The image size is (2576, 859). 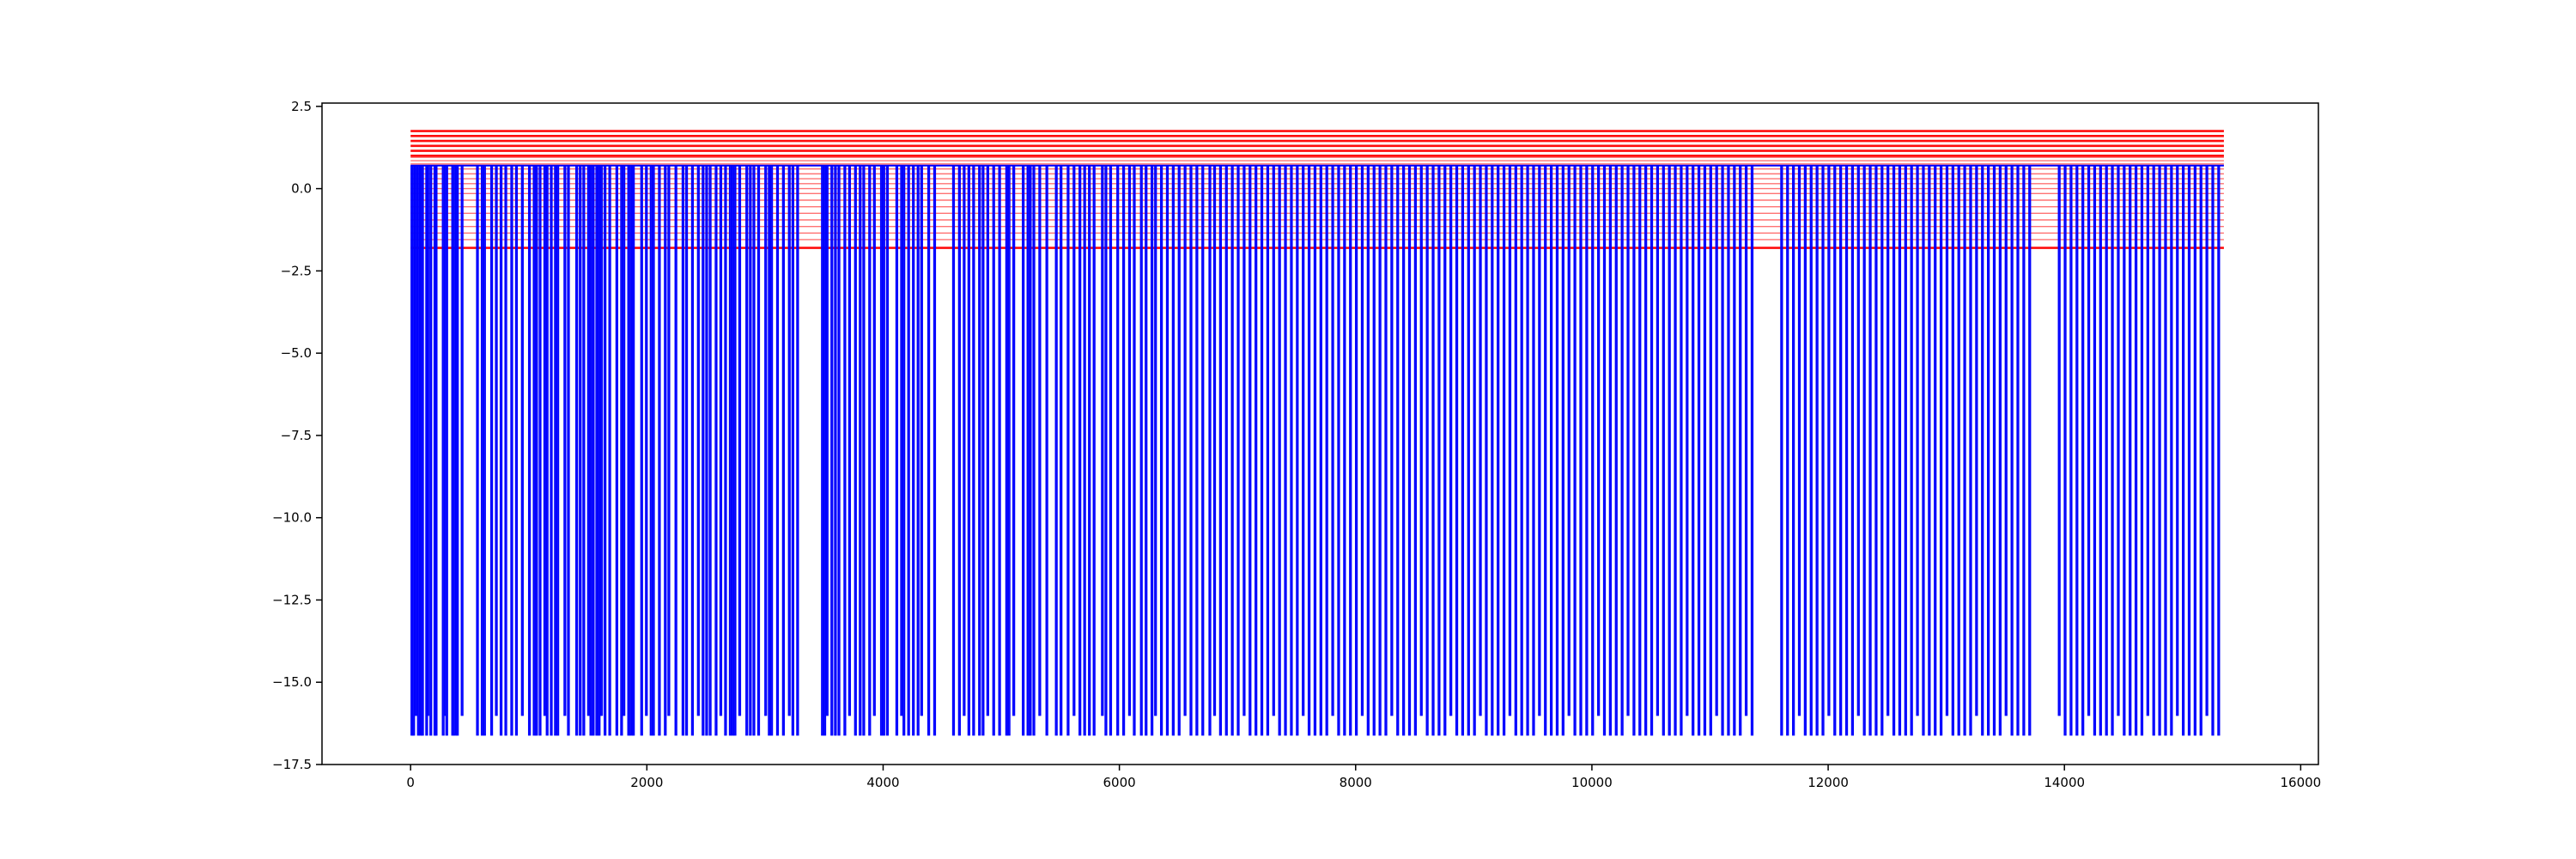 I want to click on x-tick-label: 10000, so click(x=1592, y=783).